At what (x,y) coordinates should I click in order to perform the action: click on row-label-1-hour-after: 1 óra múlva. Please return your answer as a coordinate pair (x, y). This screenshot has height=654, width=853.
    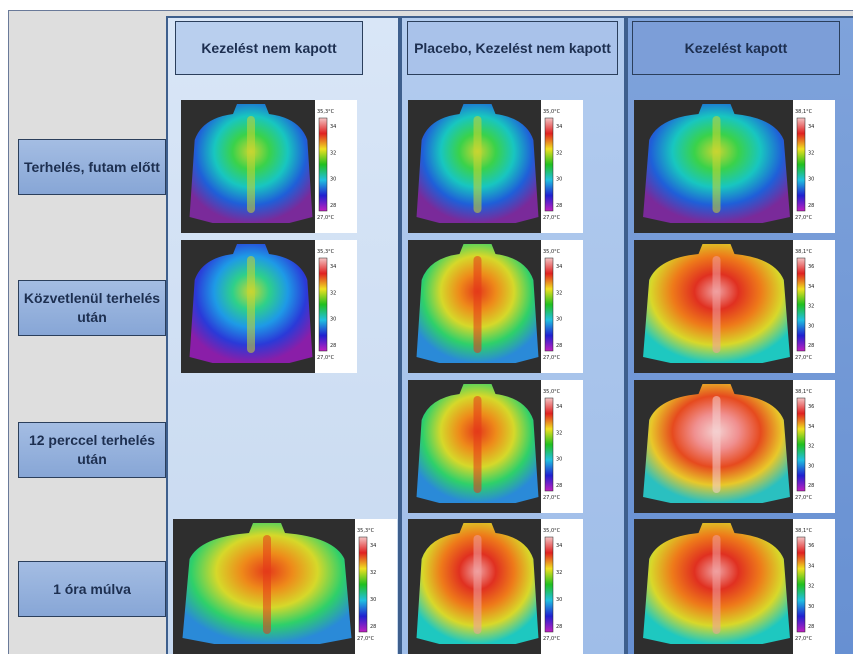
    Looking at the image, I should click on (92, 589).